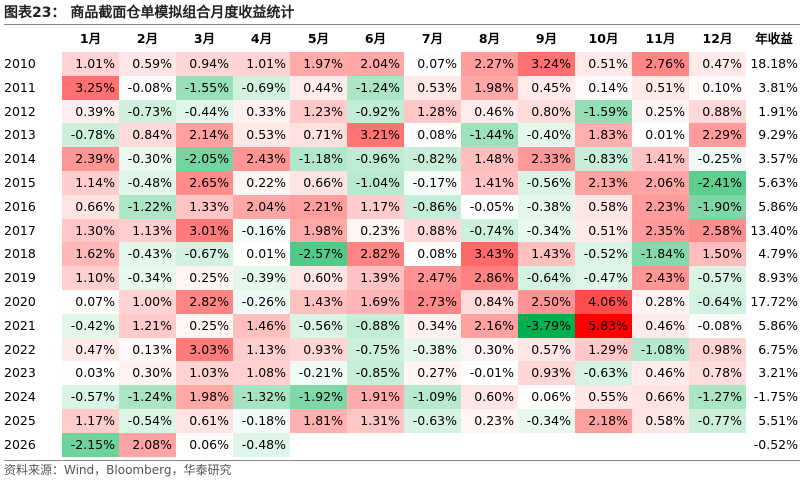  Describe the element at coordinates (147, 444) in the screenshot. I see `cell: 2.08%` at that location.